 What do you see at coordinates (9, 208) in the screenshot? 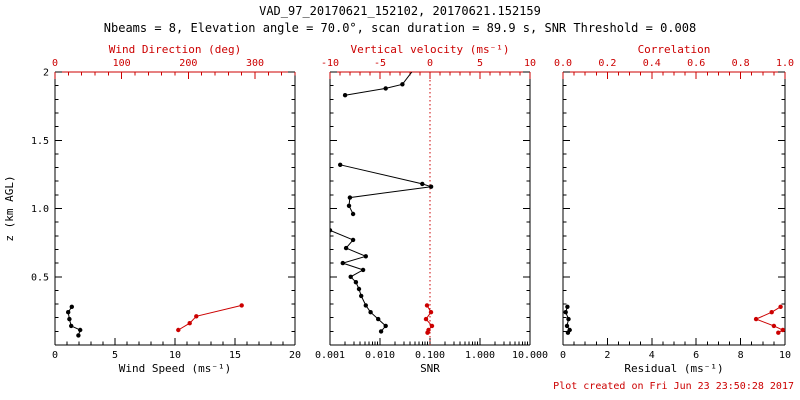
I see `svg-text: z (km AGL)` at bounding box center [9, 208].